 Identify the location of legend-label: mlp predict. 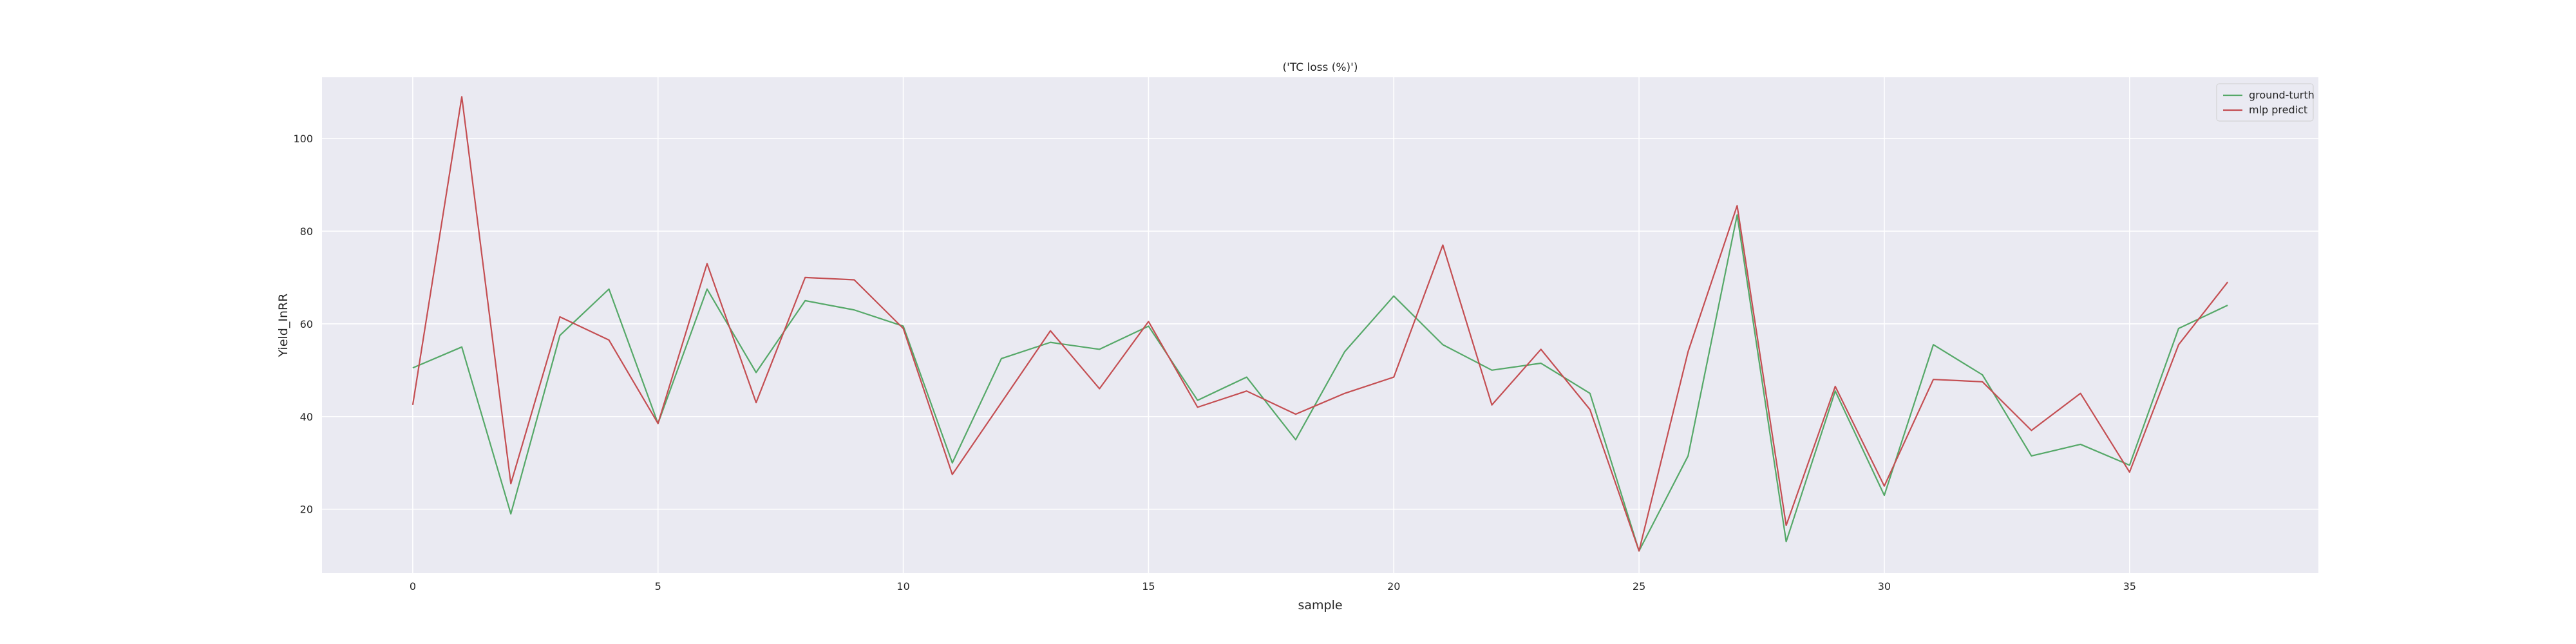
(2278, 110).